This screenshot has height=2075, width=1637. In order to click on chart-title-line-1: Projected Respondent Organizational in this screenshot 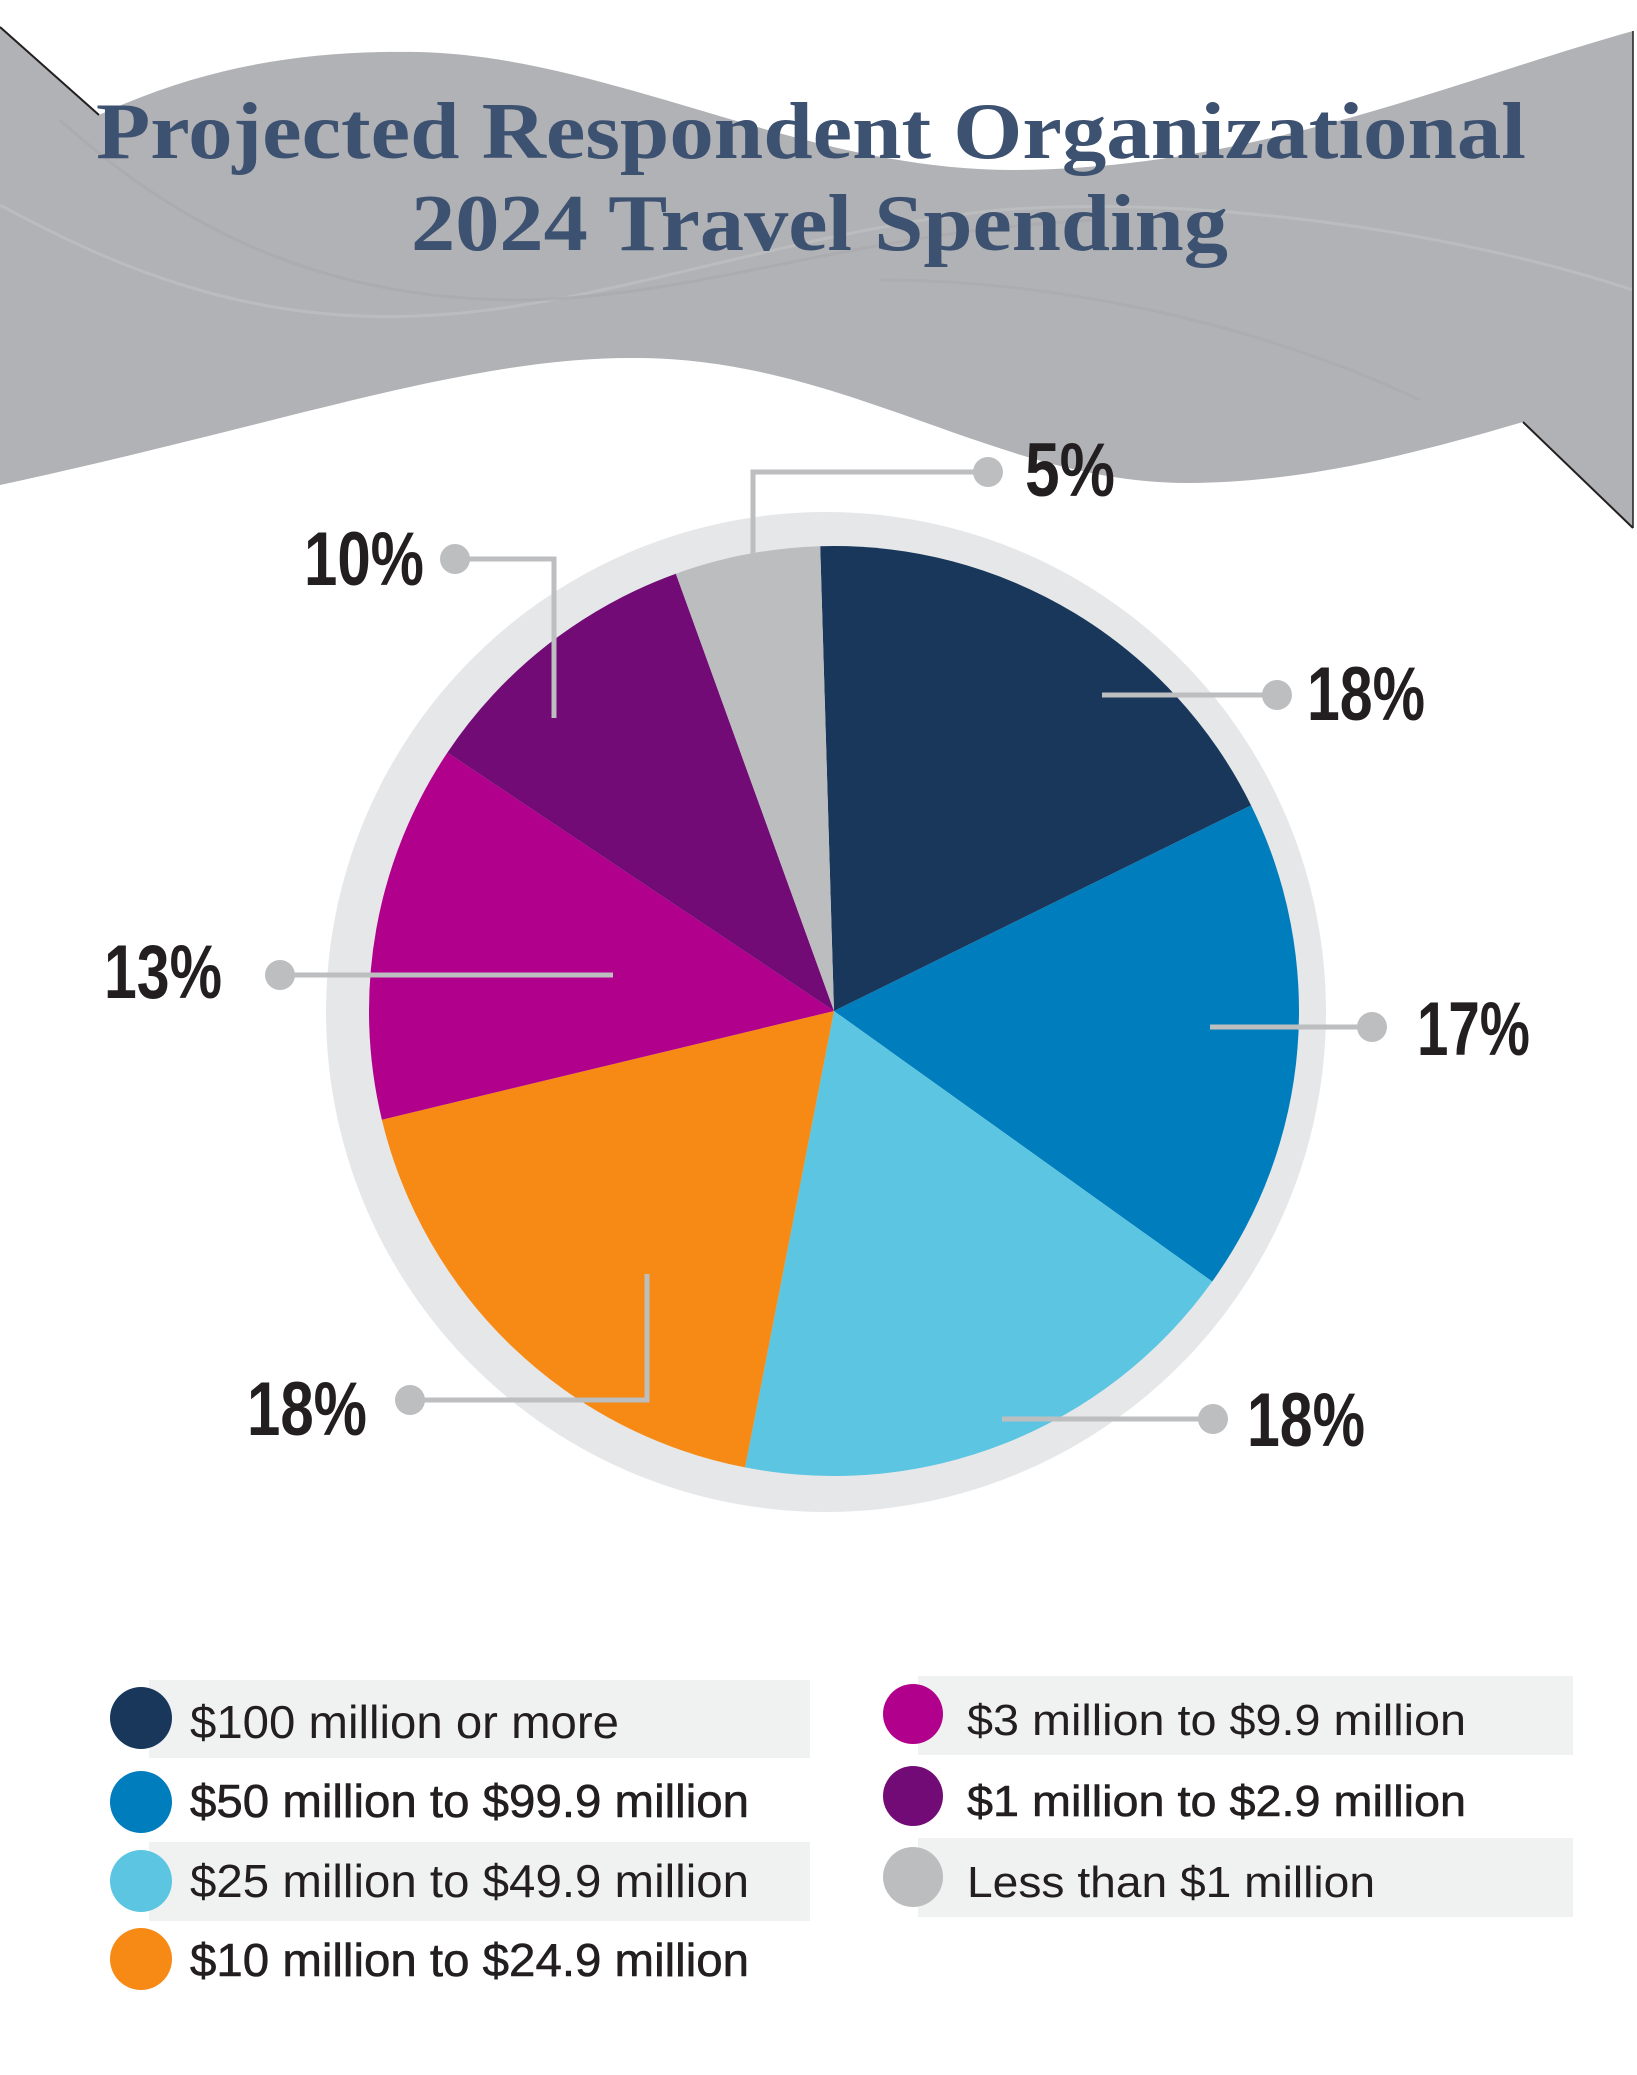, I will do `click(811, 132)`.